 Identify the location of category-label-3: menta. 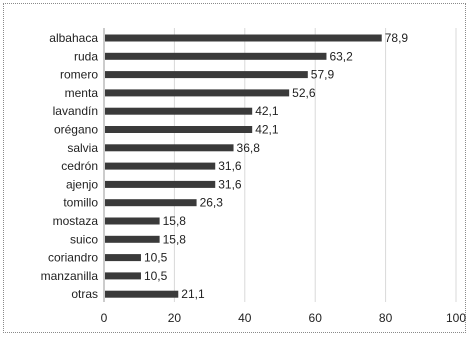
(82, 93).